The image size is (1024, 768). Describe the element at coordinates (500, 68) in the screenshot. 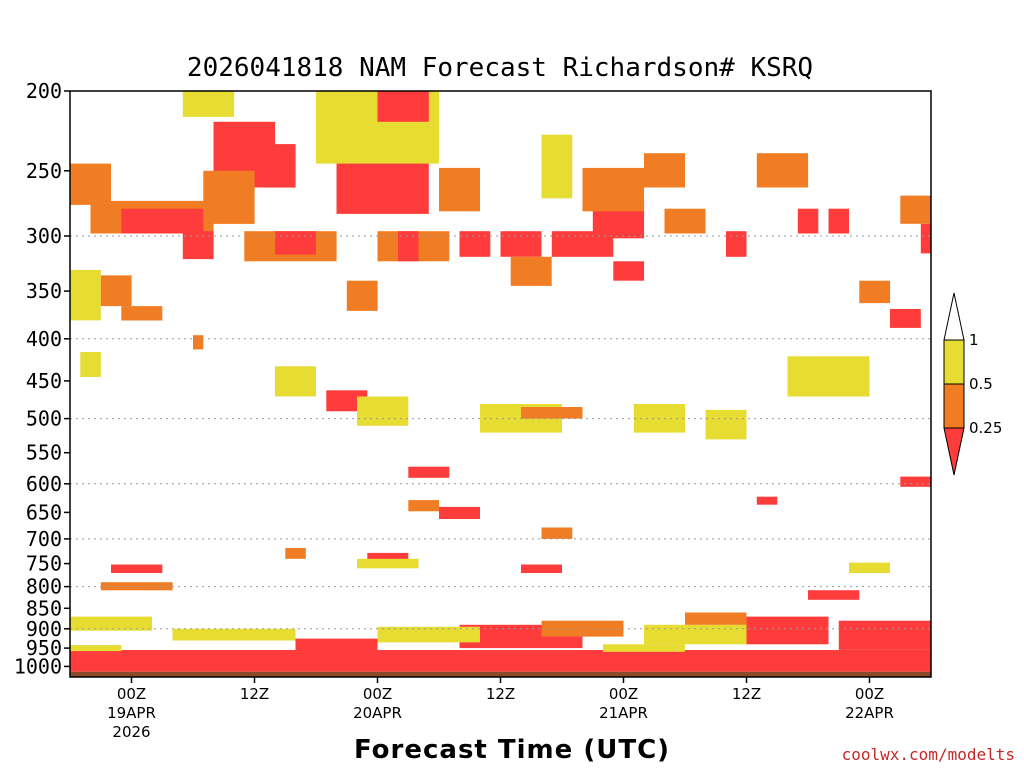

I see `chart-title: 2026041818 NAM Forecast Richardson# KSRQ` at that location.